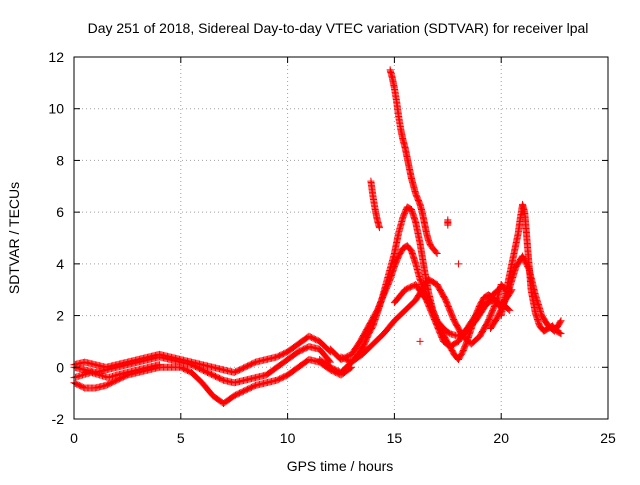  Describe the element at coordinates (56, 57) in the screenshot. I see `y-tick-label: 12` at that location.